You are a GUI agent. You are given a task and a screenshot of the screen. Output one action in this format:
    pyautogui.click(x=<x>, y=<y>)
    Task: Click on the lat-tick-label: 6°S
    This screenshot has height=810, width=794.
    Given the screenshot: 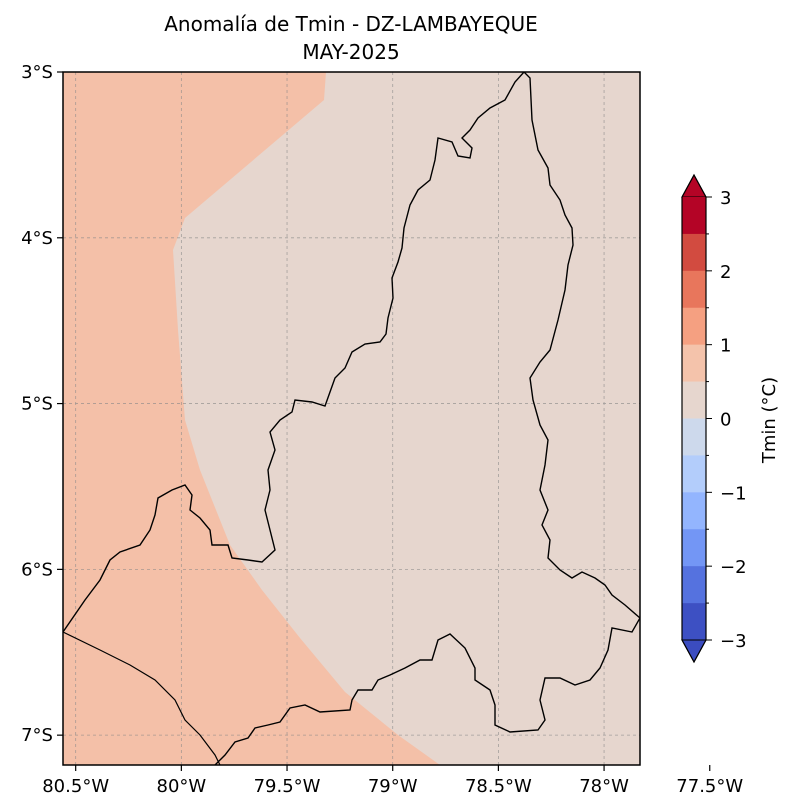 What is the action you would take?
    pyautogui.click(x=37, y=569)
    